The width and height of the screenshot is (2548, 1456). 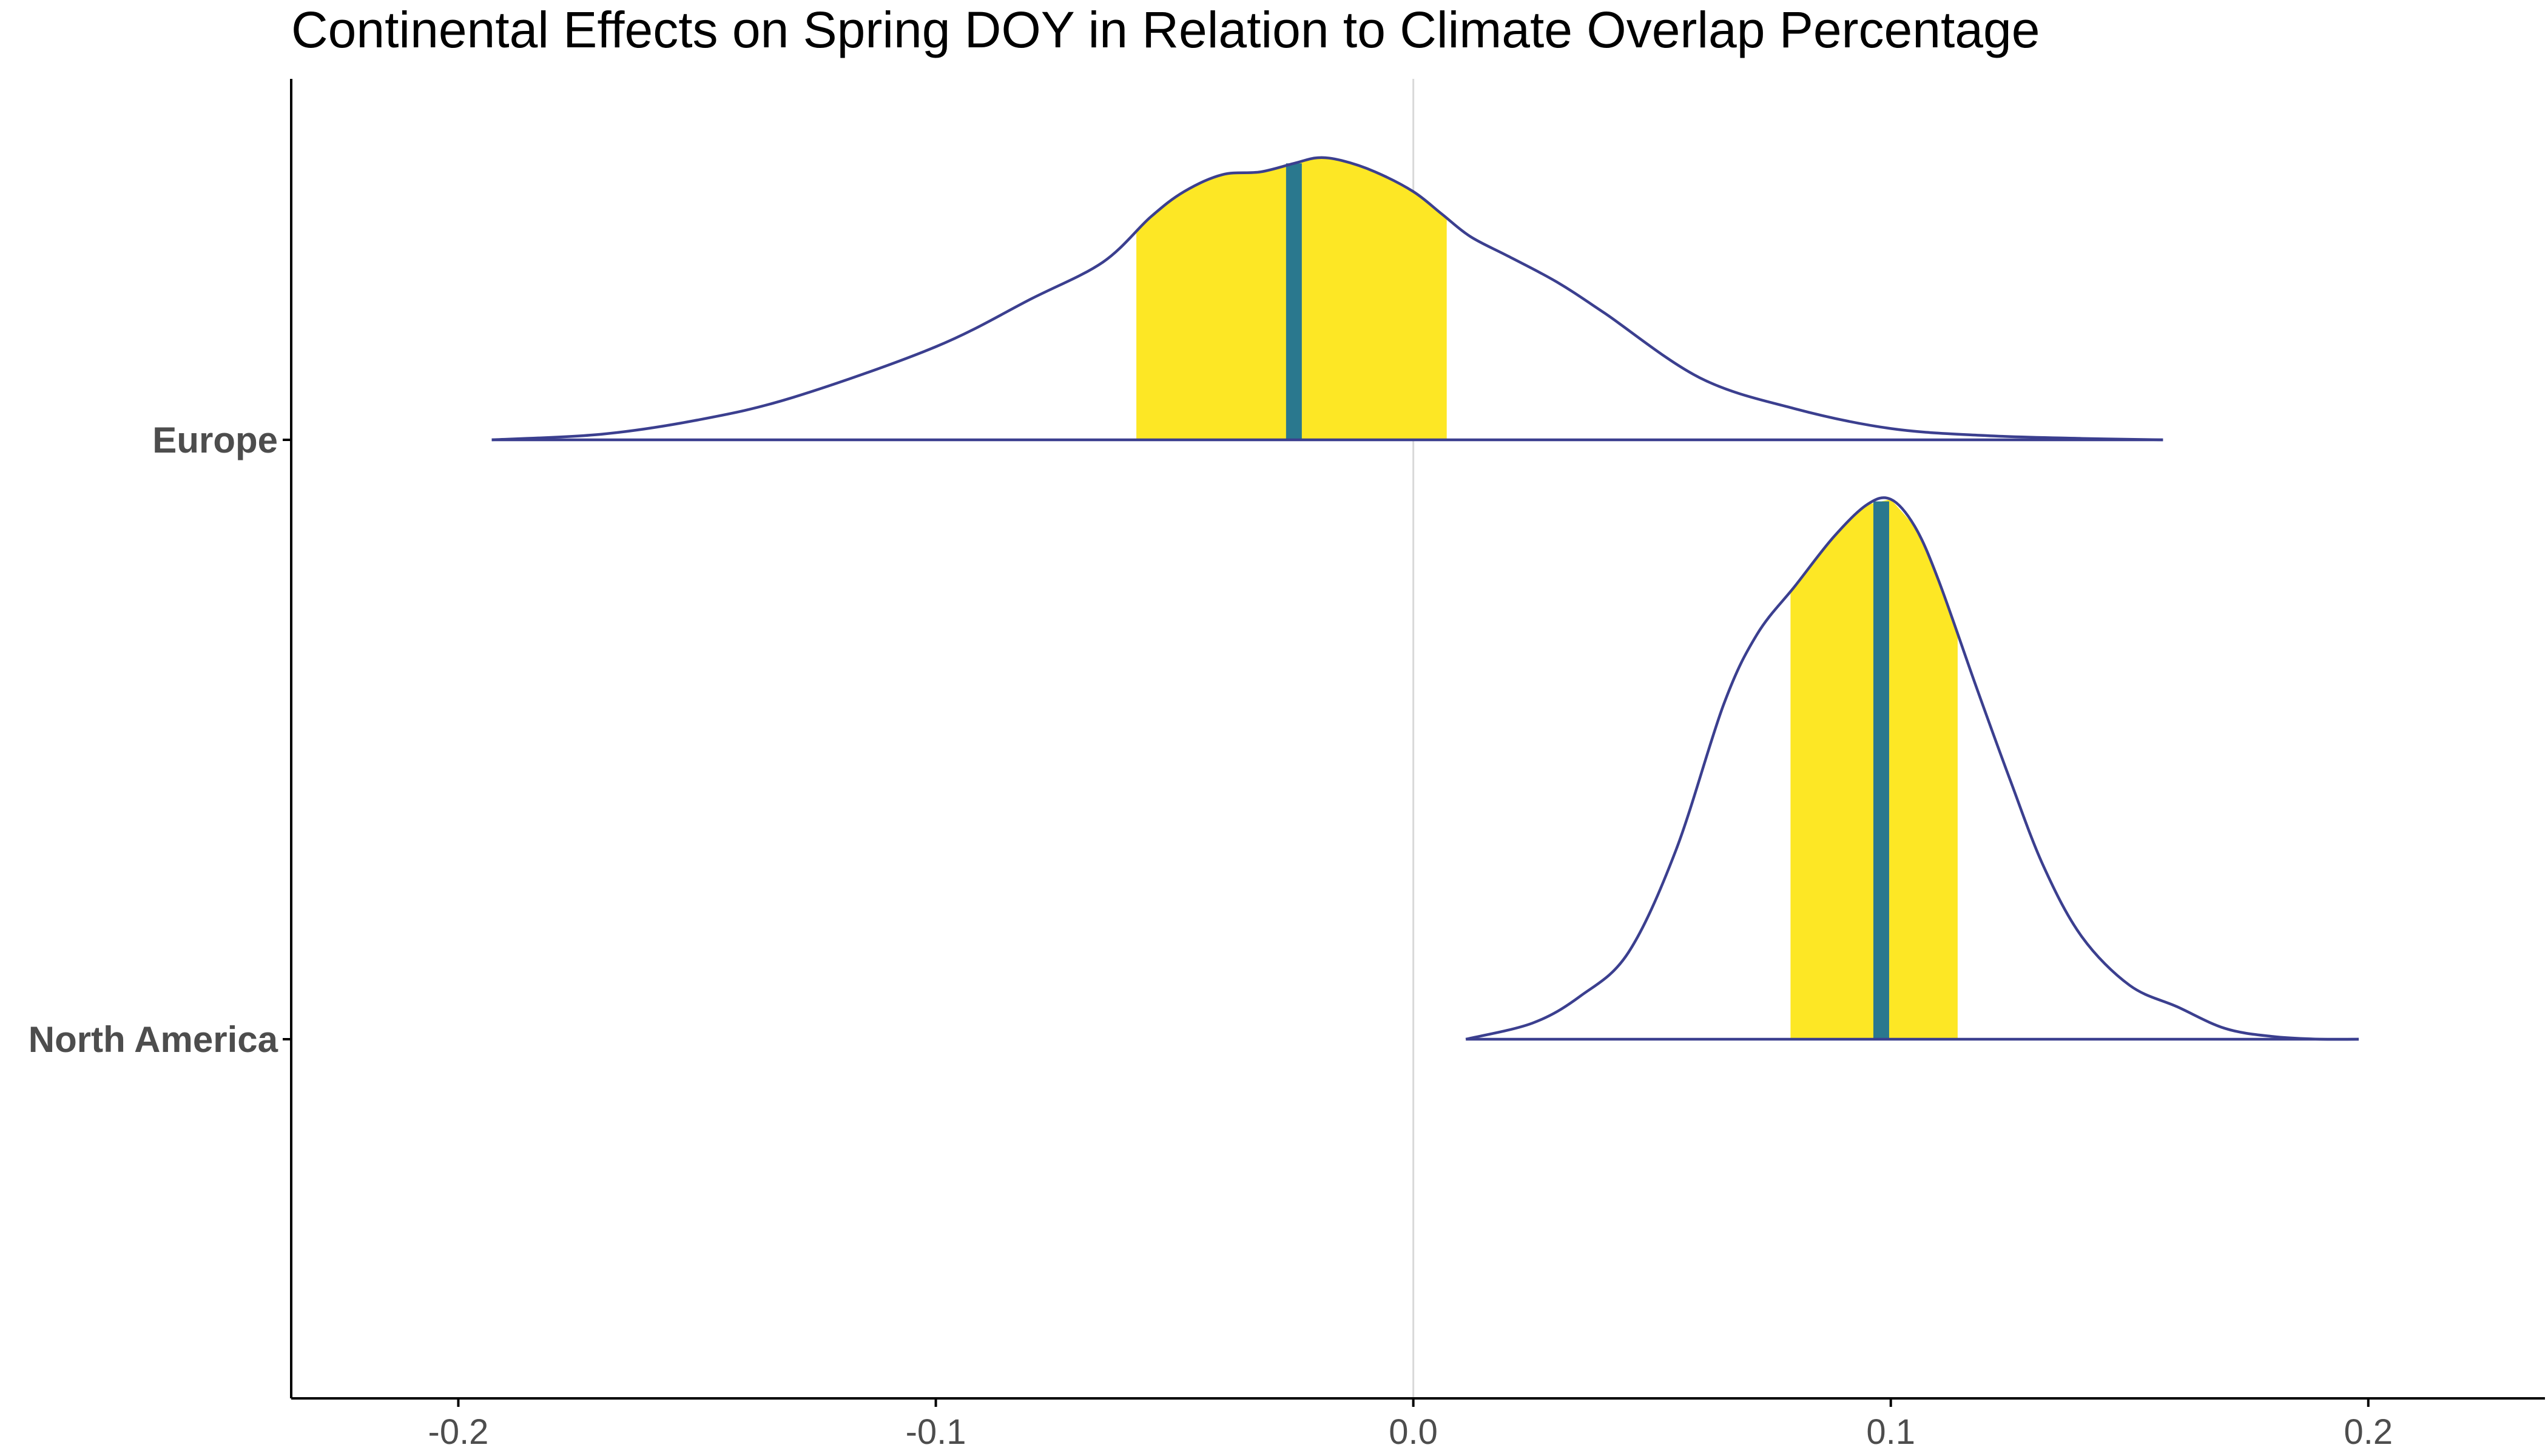 I want to click on y-tick-label-north-america: North America, so click(x=153, y=1039).